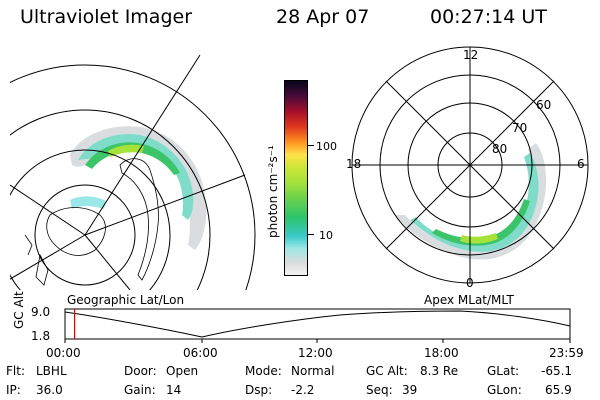 Image resolution: width=600 pixels, height=400 pixels. Describe the element at coordinates (182, 371) in the screenshot. I see `door-value: Open` at that location.